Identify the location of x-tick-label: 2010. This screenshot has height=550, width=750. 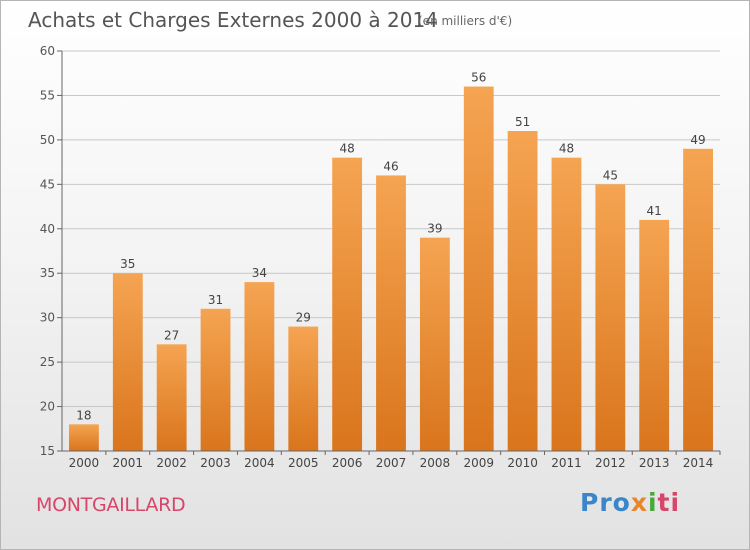
(522, 463).